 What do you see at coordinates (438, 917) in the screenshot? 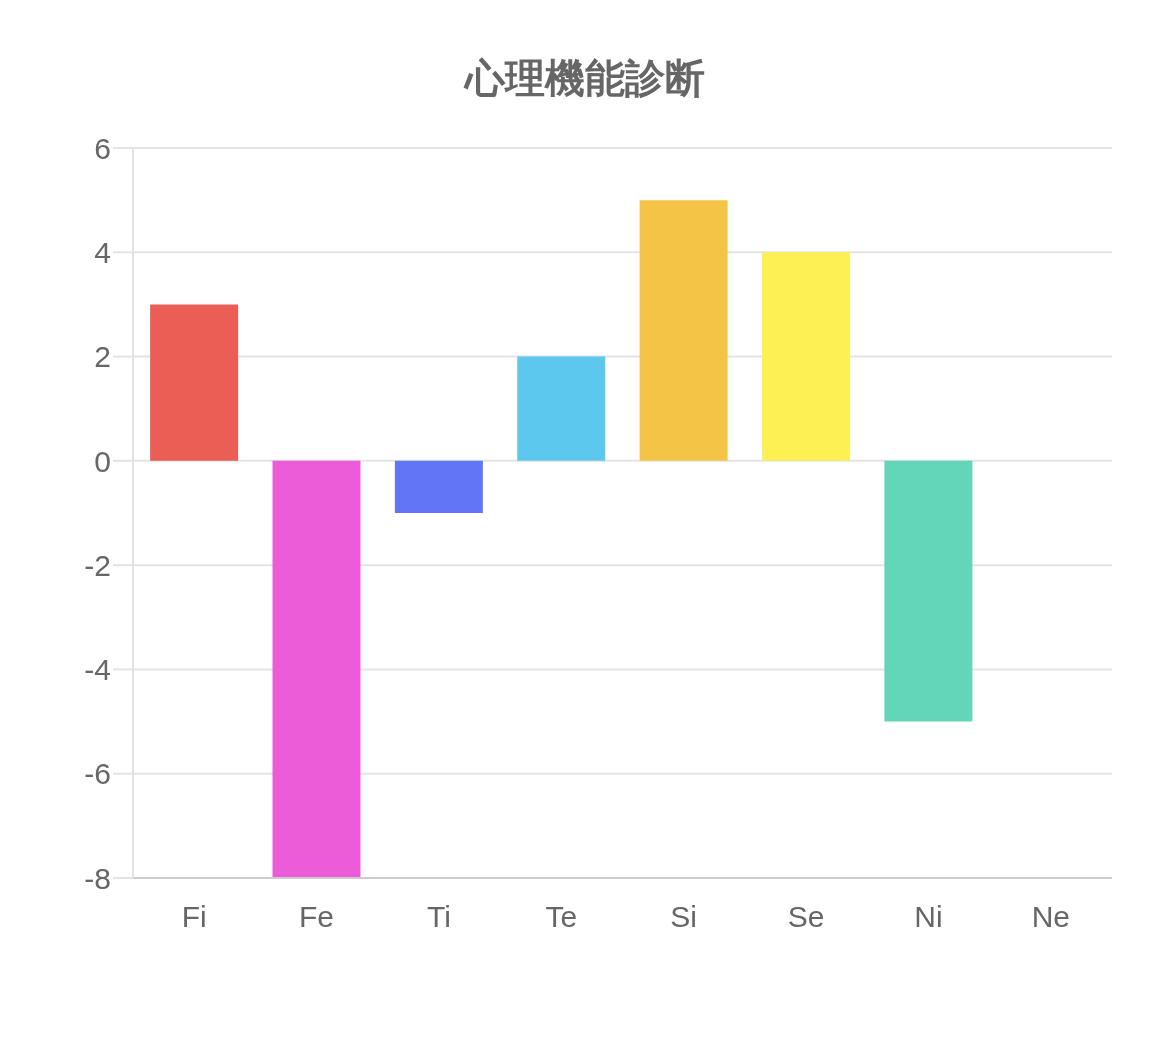
I see `x-tick-label: Ti` at bounding box center [438, 917].